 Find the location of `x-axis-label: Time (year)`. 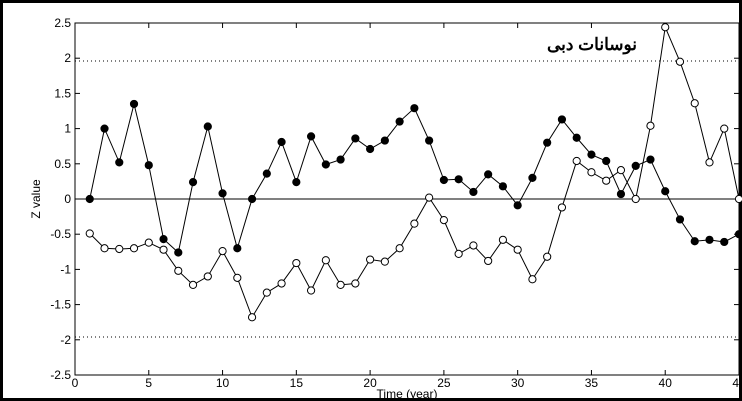

x-axis-label: Time (year) is located at coordinates (407, 394).